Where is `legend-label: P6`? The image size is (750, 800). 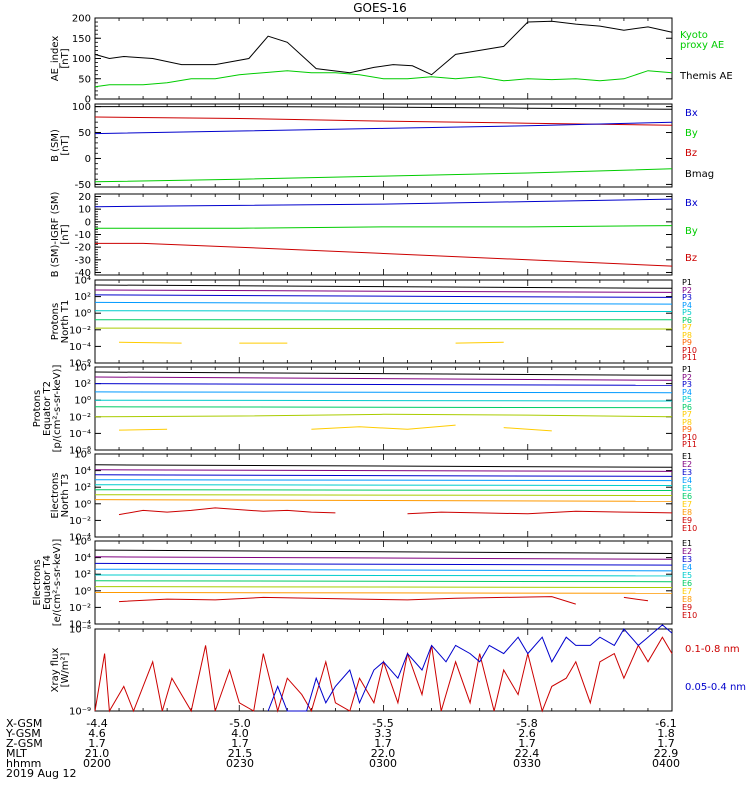
legend-label: P6 is located at coordinates (687, 320).